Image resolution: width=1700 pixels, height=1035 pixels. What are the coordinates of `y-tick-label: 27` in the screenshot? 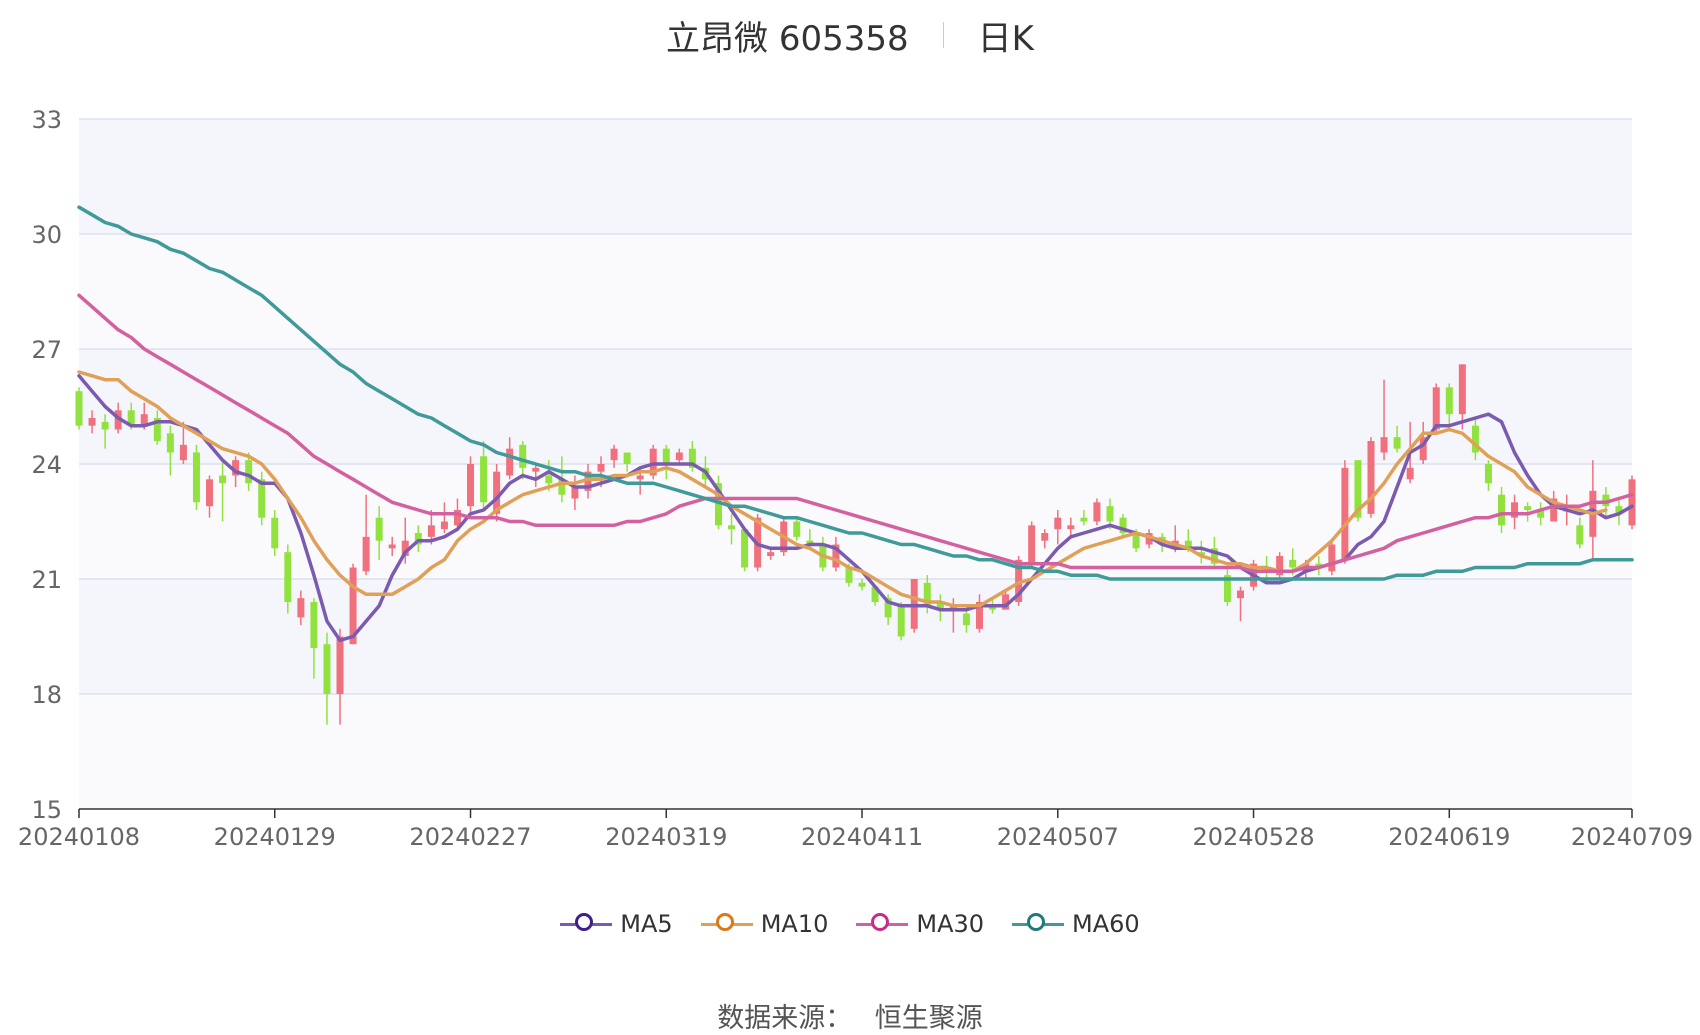 It's located at (46, 350).